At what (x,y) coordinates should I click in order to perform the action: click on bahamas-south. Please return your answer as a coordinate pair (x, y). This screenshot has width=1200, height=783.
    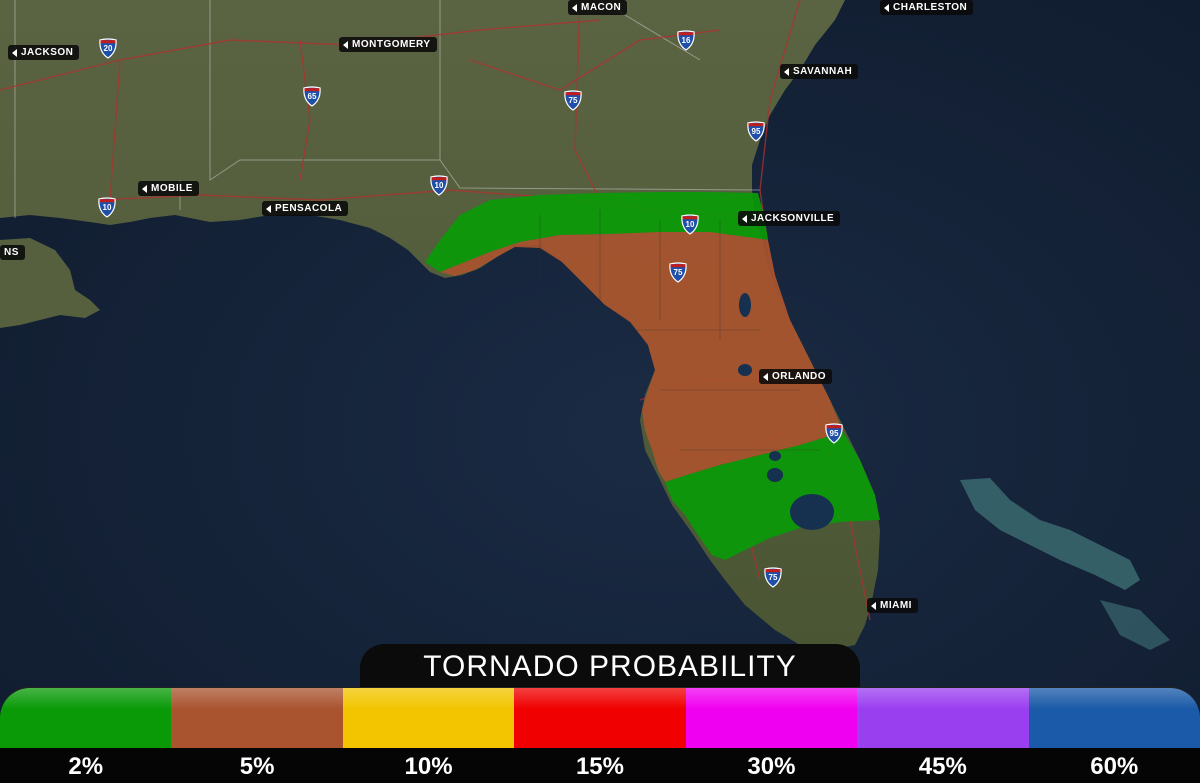
    Looking at the image, I should click on (1135, 625).